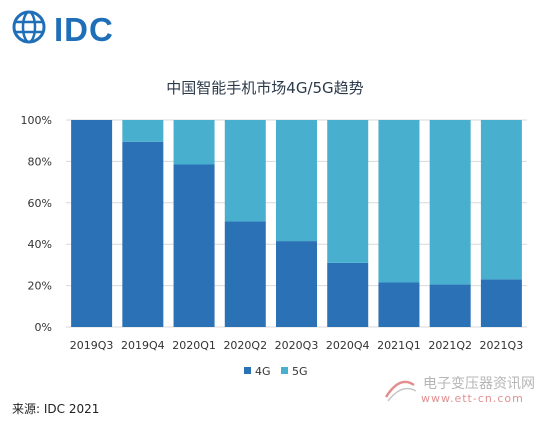  Describe the element at coordinates (399, 304) in the screenshot. I see `bar-4g-2021q1` at that location.